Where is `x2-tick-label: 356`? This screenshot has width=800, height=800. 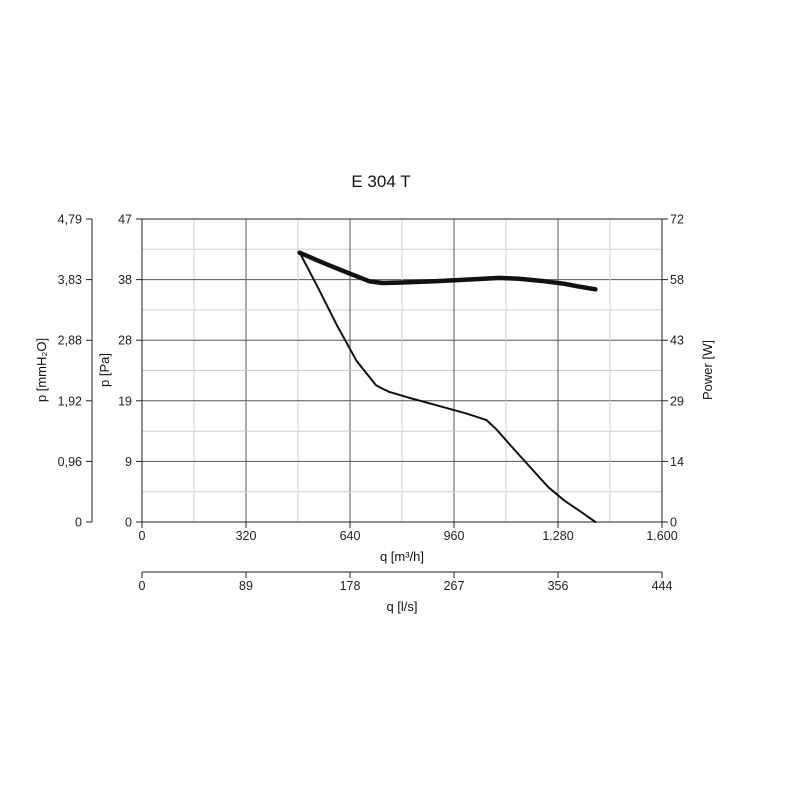
x2-tick-label: 356 is located at coordinates (558, 586).